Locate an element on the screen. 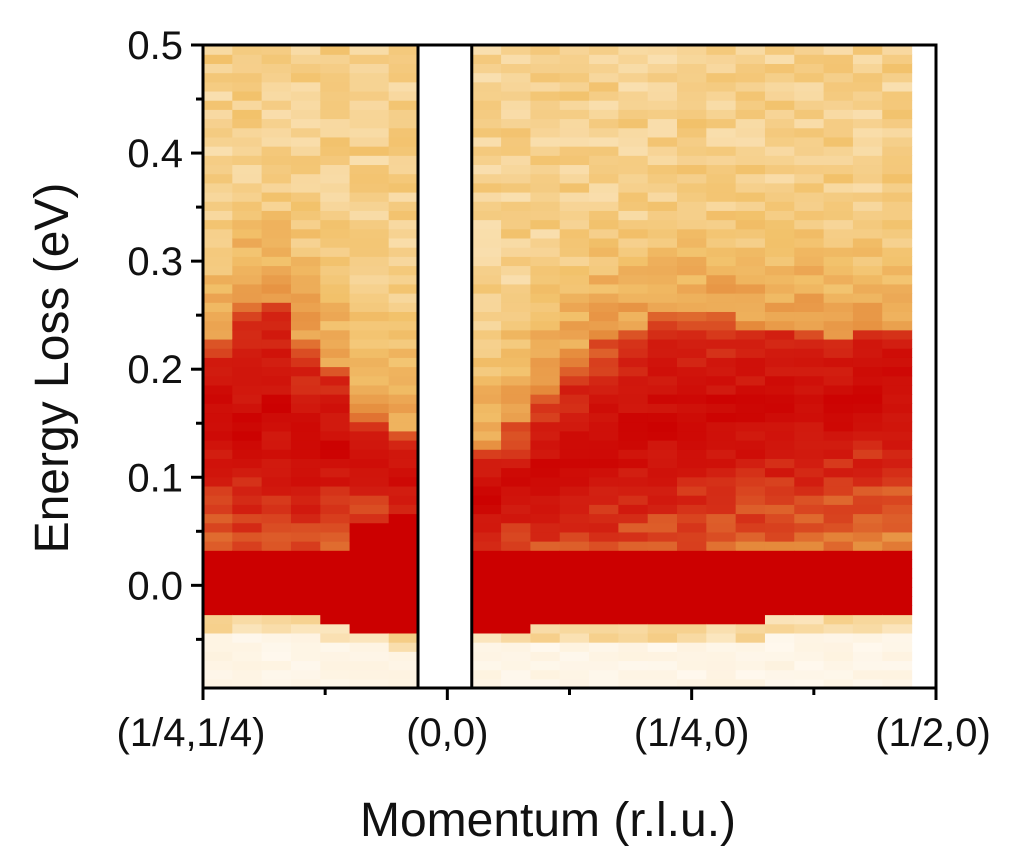  x-axis-label: Momentum (r.l.u.) is located at coordinates (548, 820).